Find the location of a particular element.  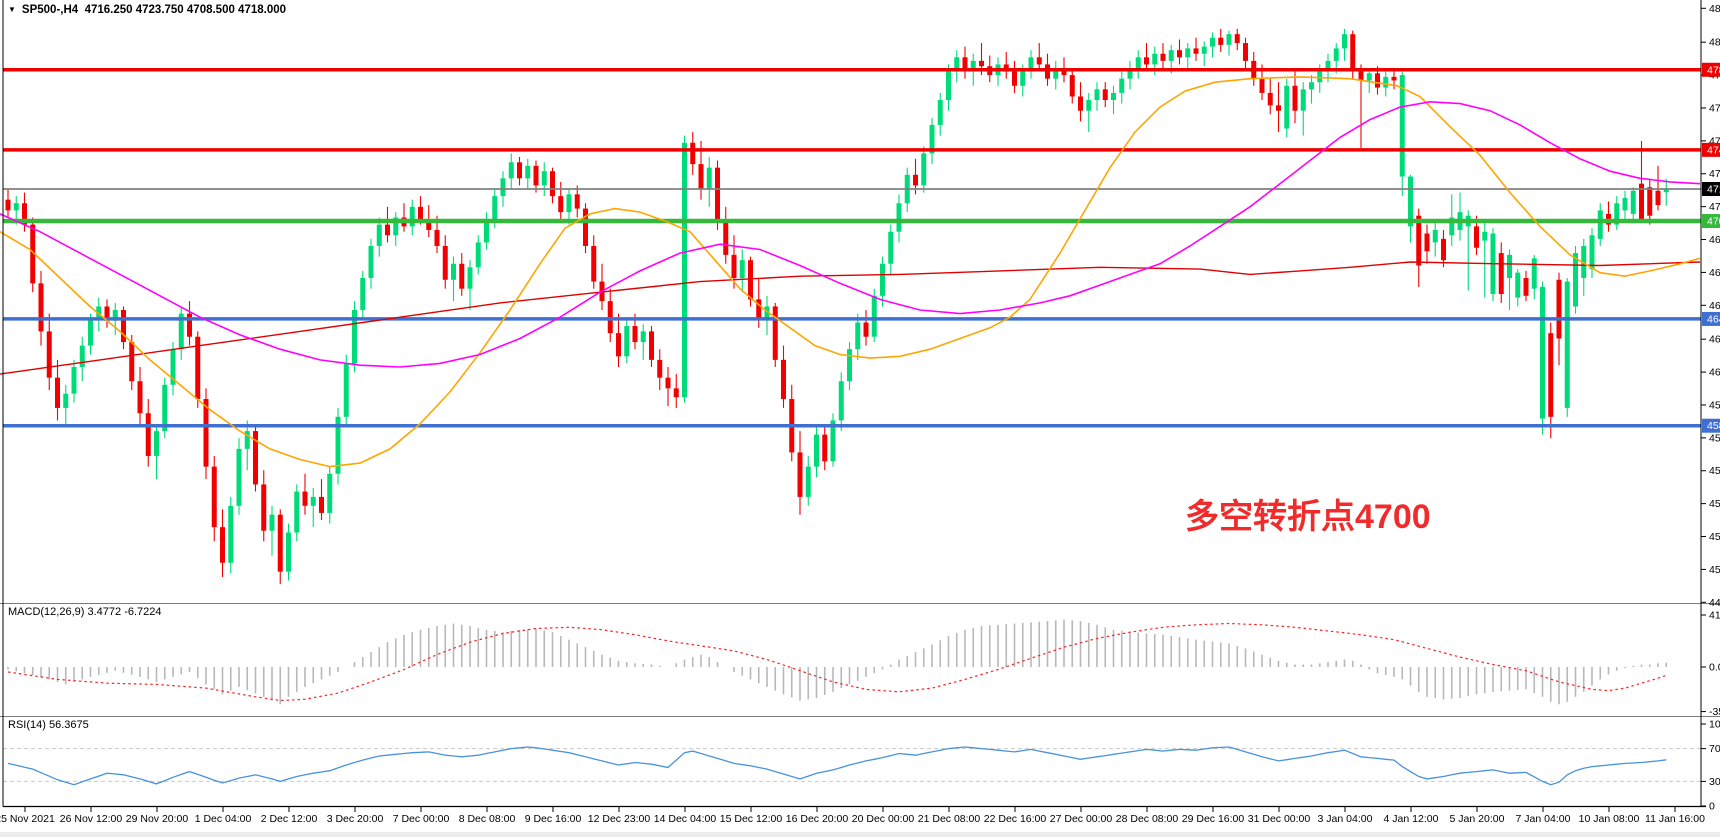

svg-text: 4485.780 is located at coordinates (1714, 603).